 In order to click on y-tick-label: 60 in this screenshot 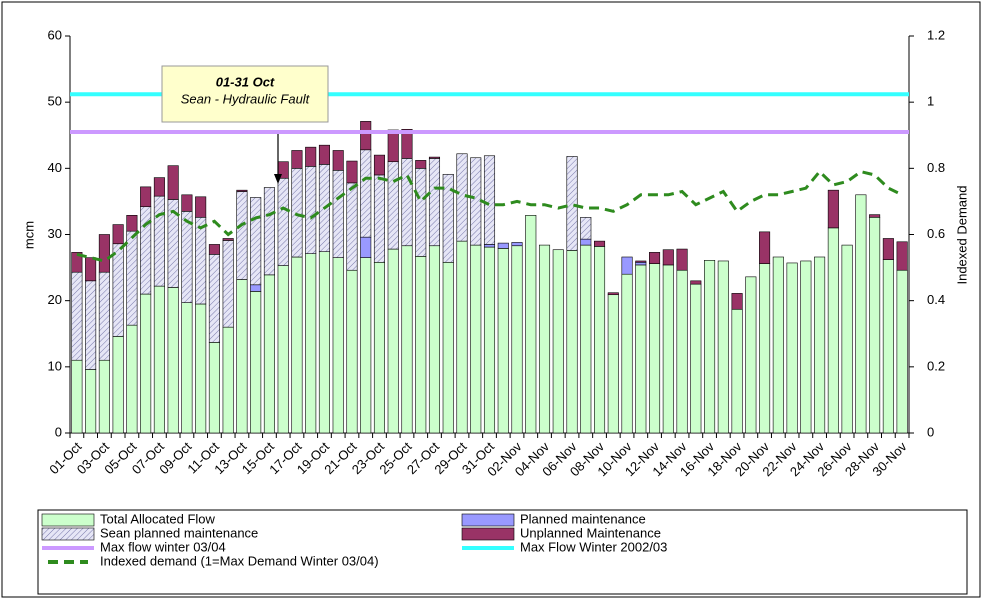, I will do `click(55, 34)`.